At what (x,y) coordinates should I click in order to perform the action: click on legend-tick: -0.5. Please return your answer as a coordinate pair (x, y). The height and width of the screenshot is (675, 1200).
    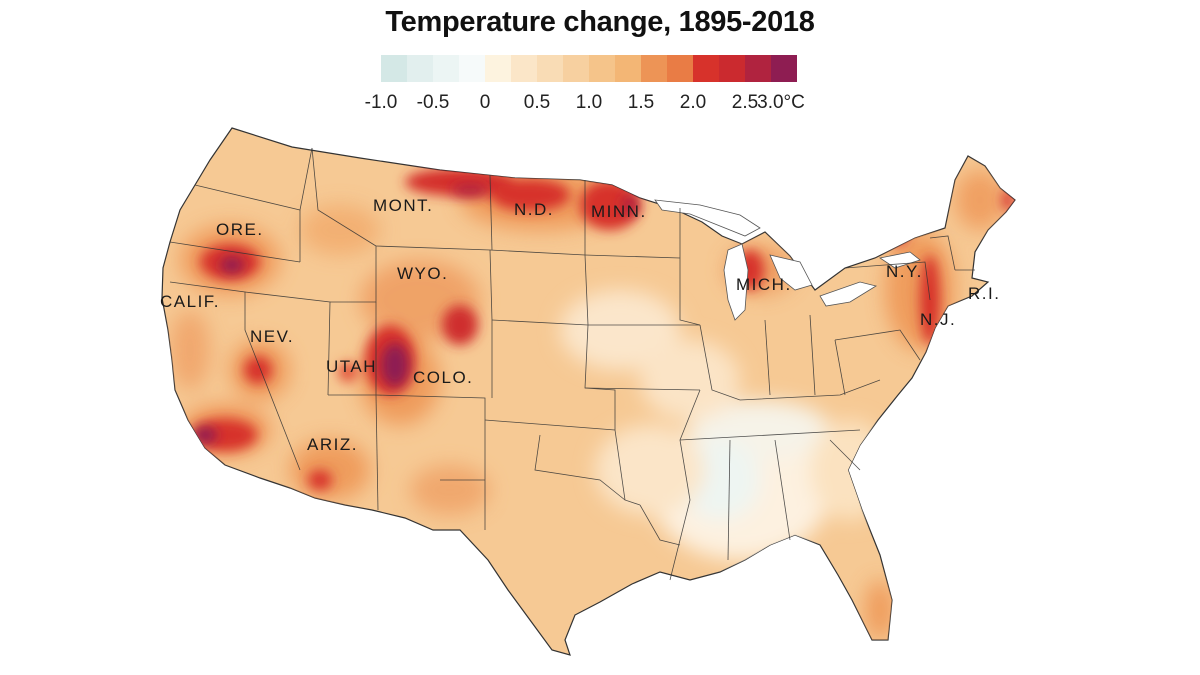
    Looking at the image, I should click on (433, 102).